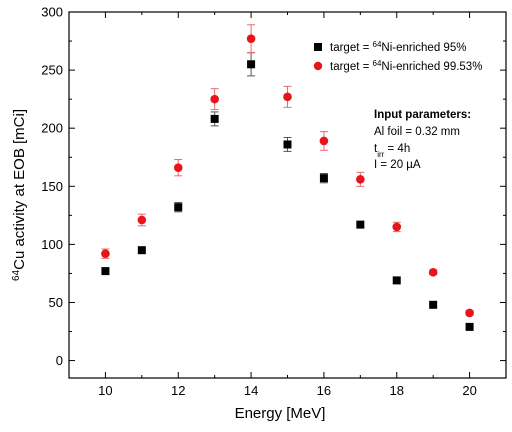 The image size is (512, 432). Describe the element at coordinates (398, 47) in the screenshot. I see `legend-label-95: target = 64Ni-enriched 95%` at that location.